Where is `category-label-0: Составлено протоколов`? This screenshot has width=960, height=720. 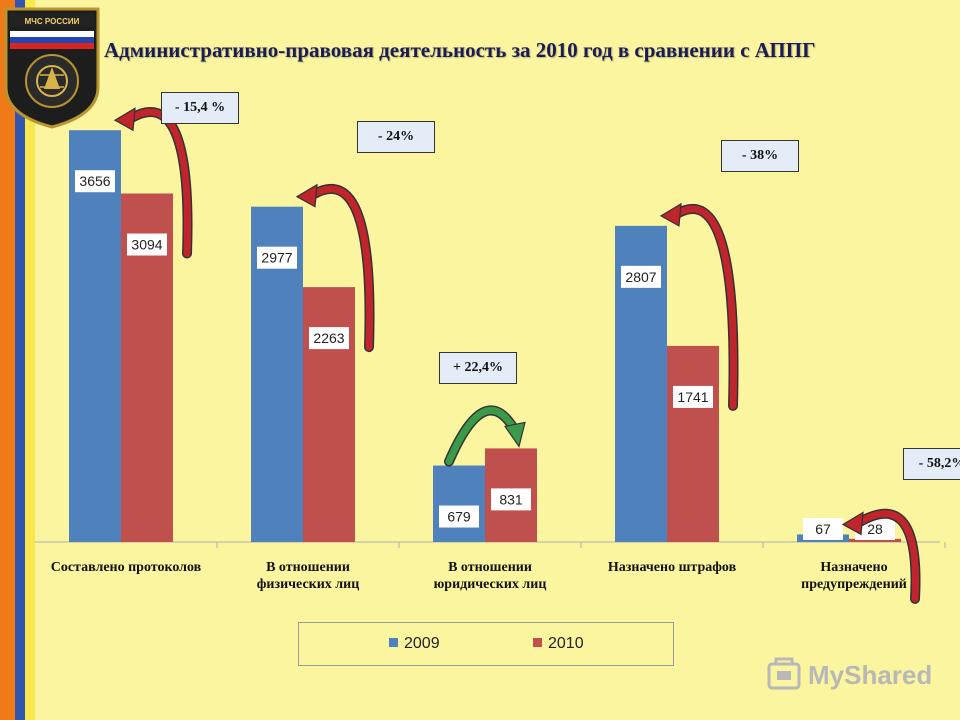
category-label-0: Составлено протоколов is located at coordinates (126, 567).